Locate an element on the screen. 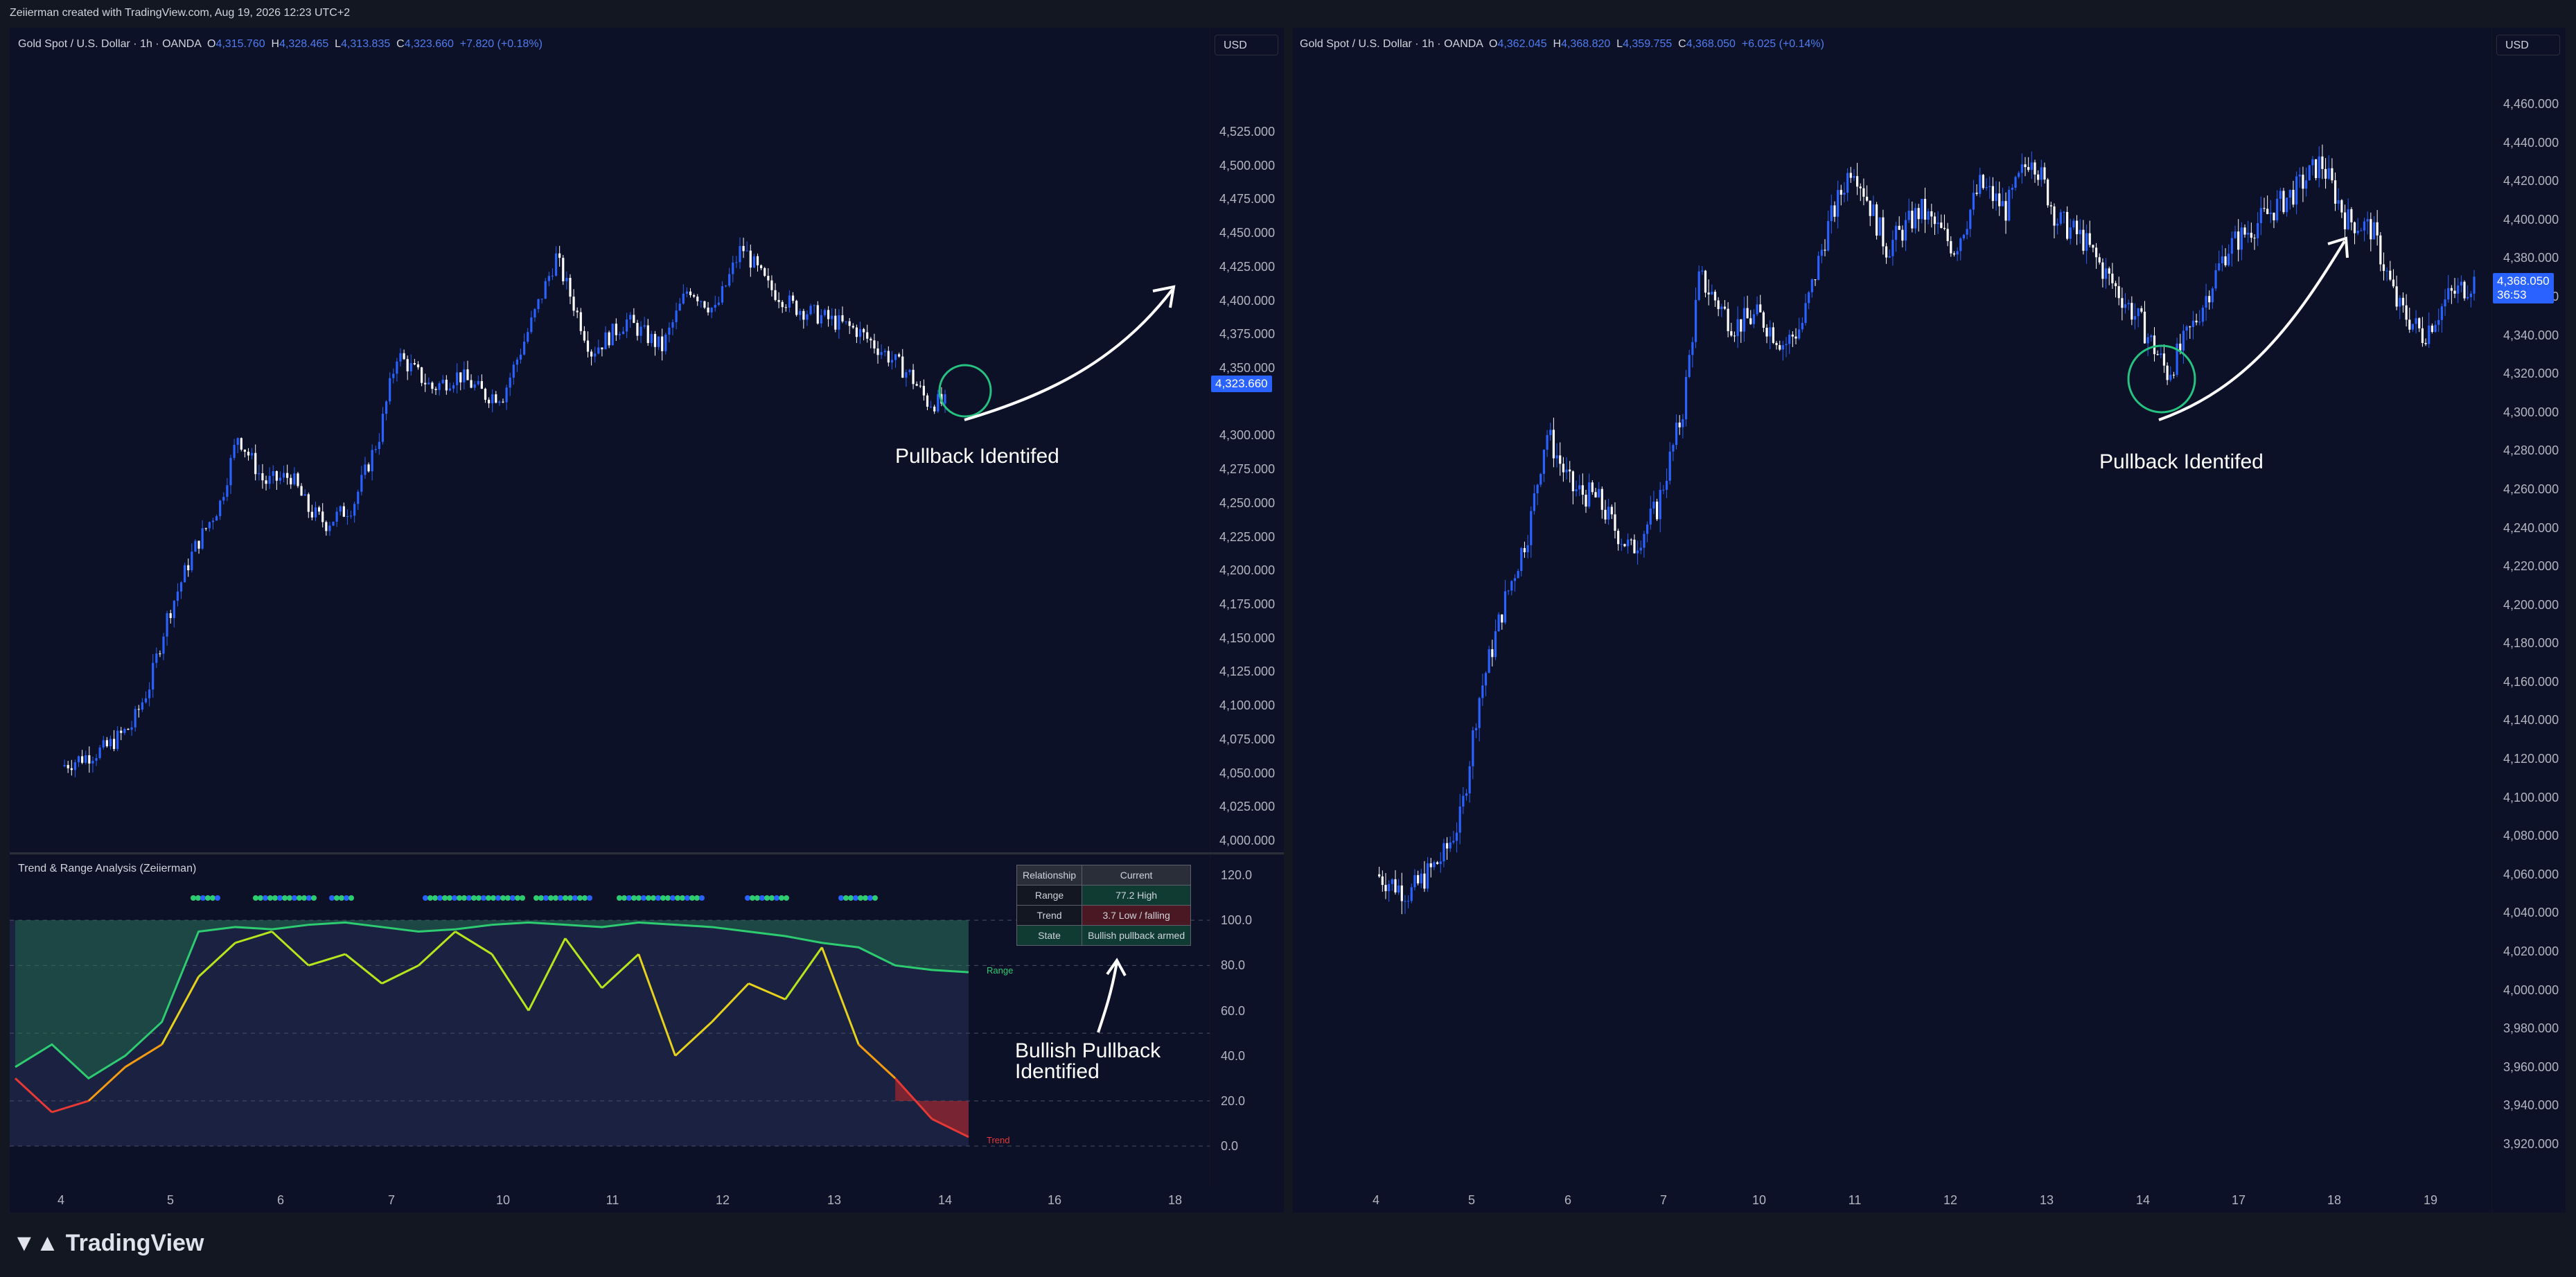 Image resolution: width=2576 pixels, height=1277 pixels. right-currency-button: USD is located at coordinates (2528, 45).